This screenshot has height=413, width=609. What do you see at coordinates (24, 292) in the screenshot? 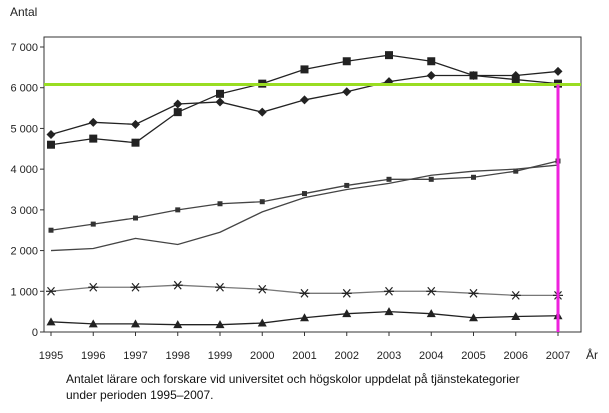
I see `y-tick-label: 1 000` at bounding box center [24, 292].